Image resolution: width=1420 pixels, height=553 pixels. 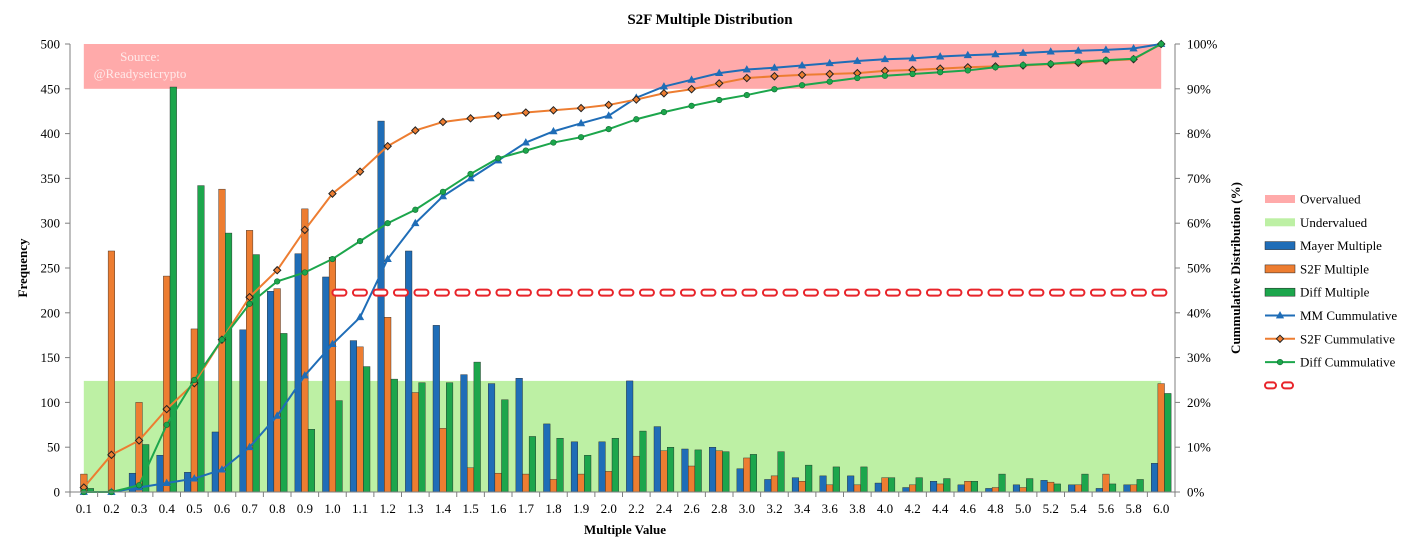 What do you see at coordinates (1323, 245) in the screenshot?
I see `legend-item-mayer-multiple: Mayer Multiple` at bounding box center [1323, 245].